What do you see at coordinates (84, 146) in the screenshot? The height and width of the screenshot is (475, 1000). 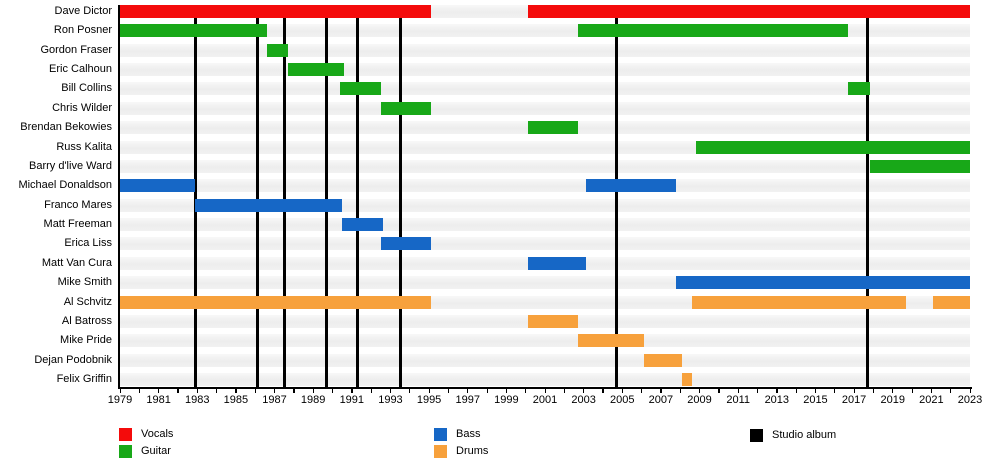 I see `member-name-label: Russ Kalita` at bounding box center [84, 146].